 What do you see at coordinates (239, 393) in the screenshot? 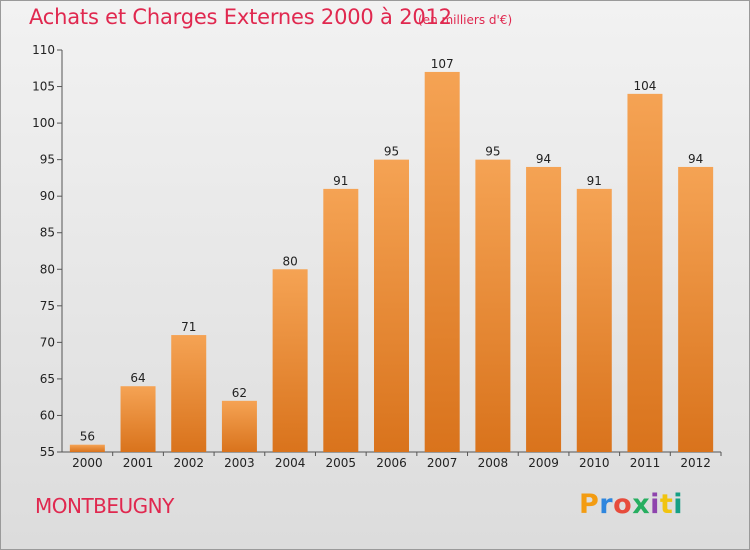
I see `bar-value-label: 62` at bounding box center [239, 393].